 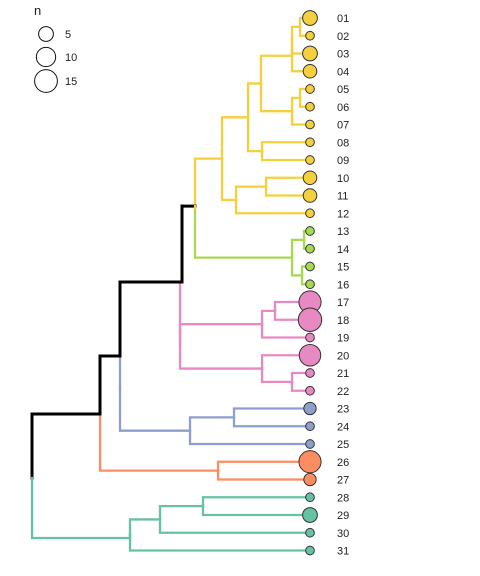 What do you see at coordinates (343, 374) in the screenshot?
I see `tip-label-21: 21` at bounding box center [343, 374].